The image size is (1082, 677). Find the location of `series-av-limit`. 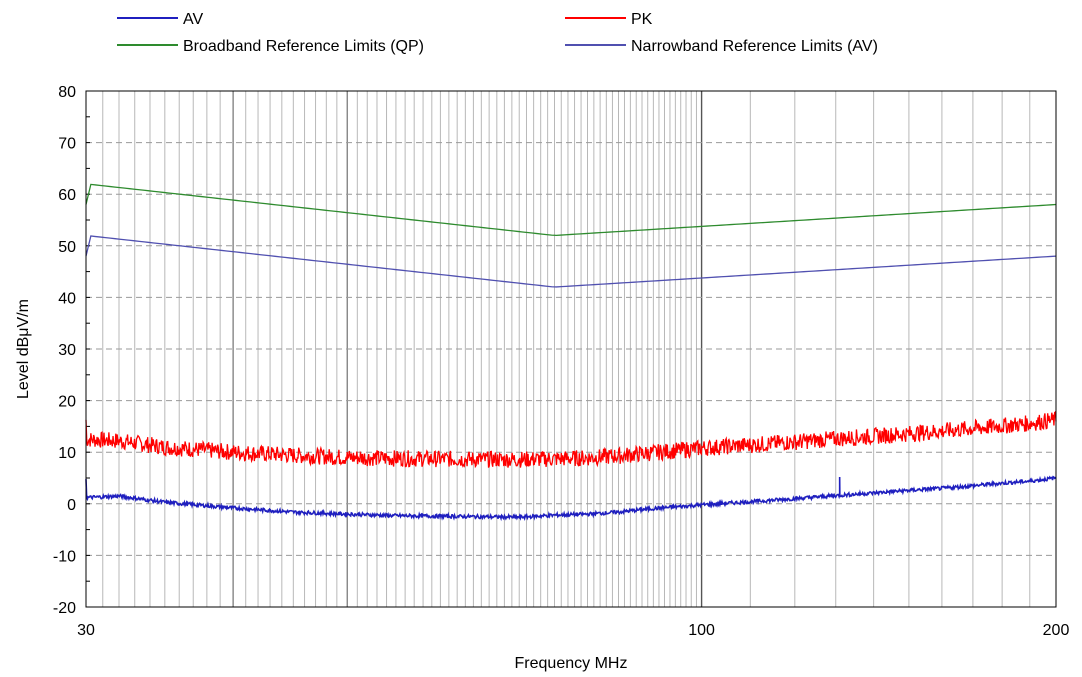

series-av-limit is located at coordinates (571, 261).